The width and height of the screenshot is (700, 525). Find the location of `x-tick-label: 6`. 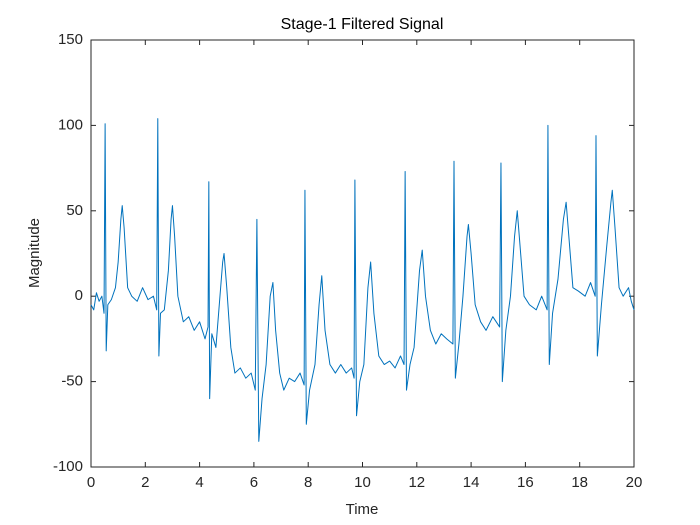

x-tick-label: 6 is located at coordinates (254, 482).